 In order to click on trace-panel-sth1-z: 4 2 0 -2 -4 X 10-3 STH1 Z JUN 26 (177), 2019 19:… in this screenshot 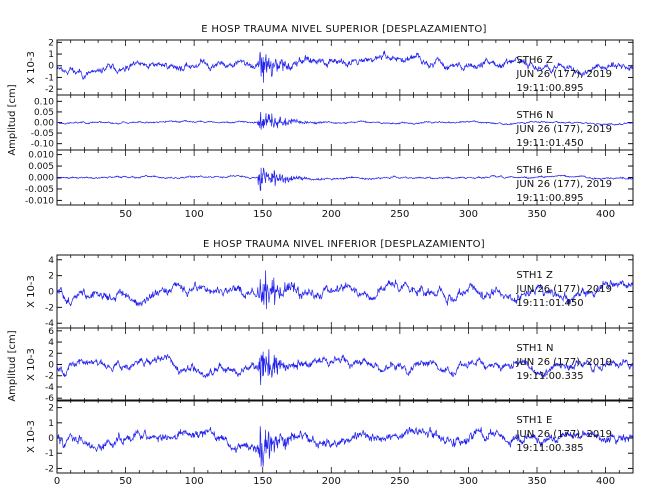, I will do `click(330, 291)`.